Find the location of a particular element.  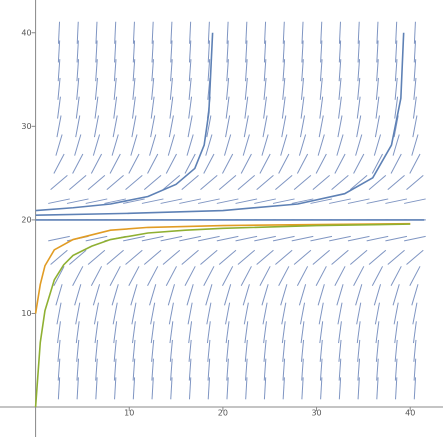

y-tick-label: 40 is located at coordinates (26, 32).